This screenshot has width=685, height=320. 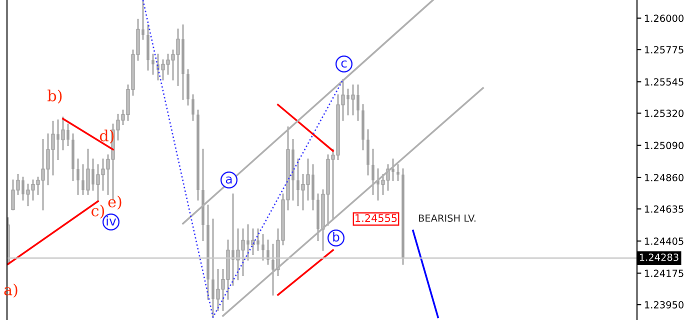 What do you see at coordinates (664, 114) in the screenshot?
I see `y-tick-label: 1.25320` at bounding box center [664, 114].